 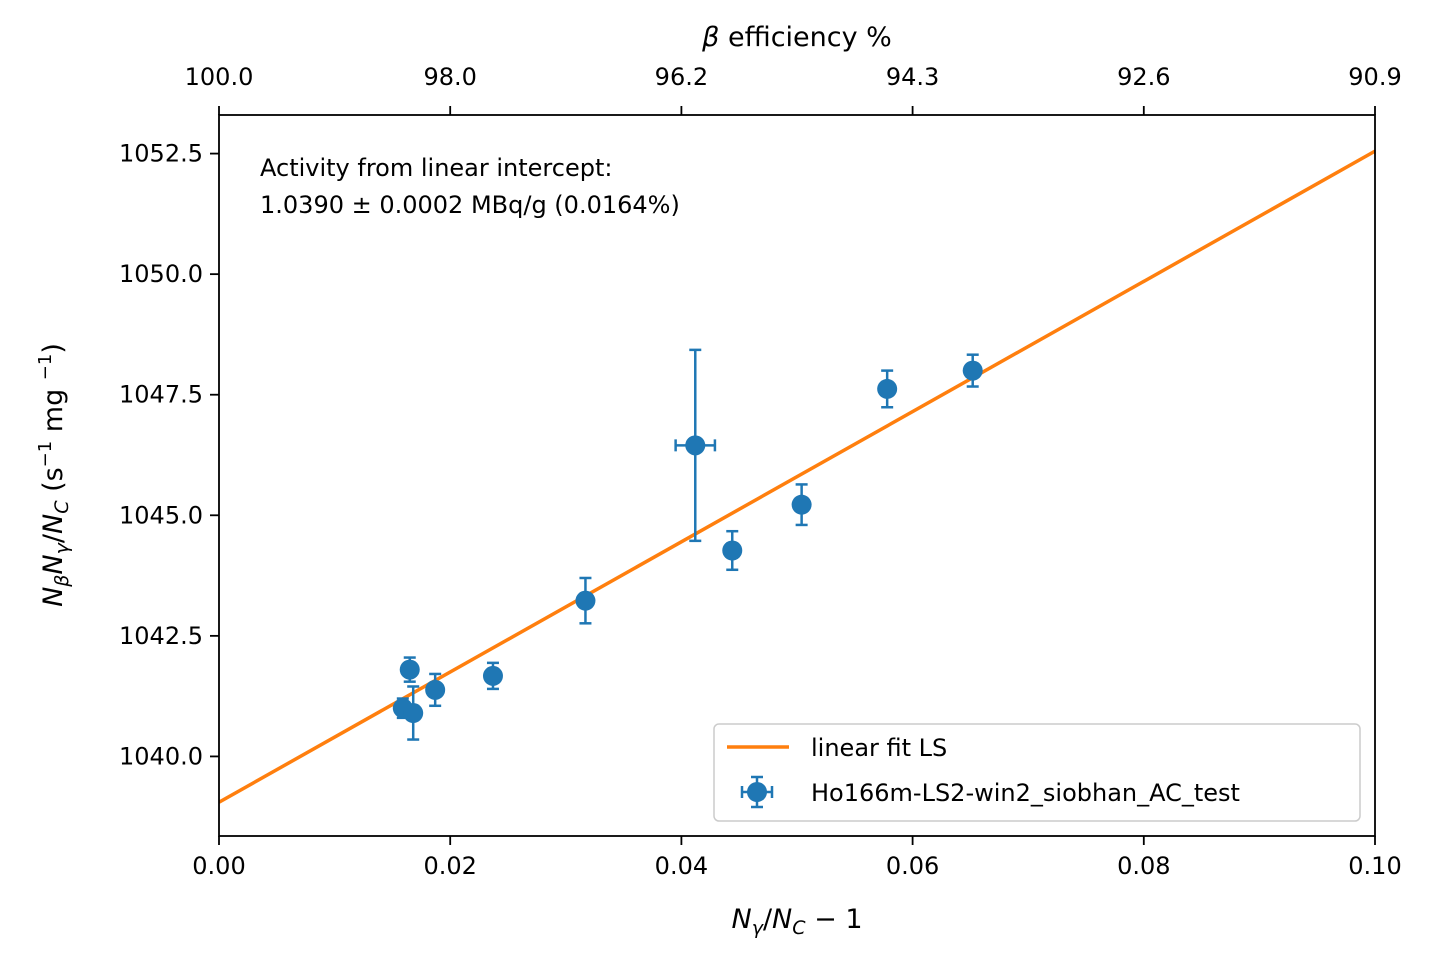 What do you see at coordinates (62, 507) in the screenshot?
I see `y-label-s3: C` at bounding box center [62, 507].